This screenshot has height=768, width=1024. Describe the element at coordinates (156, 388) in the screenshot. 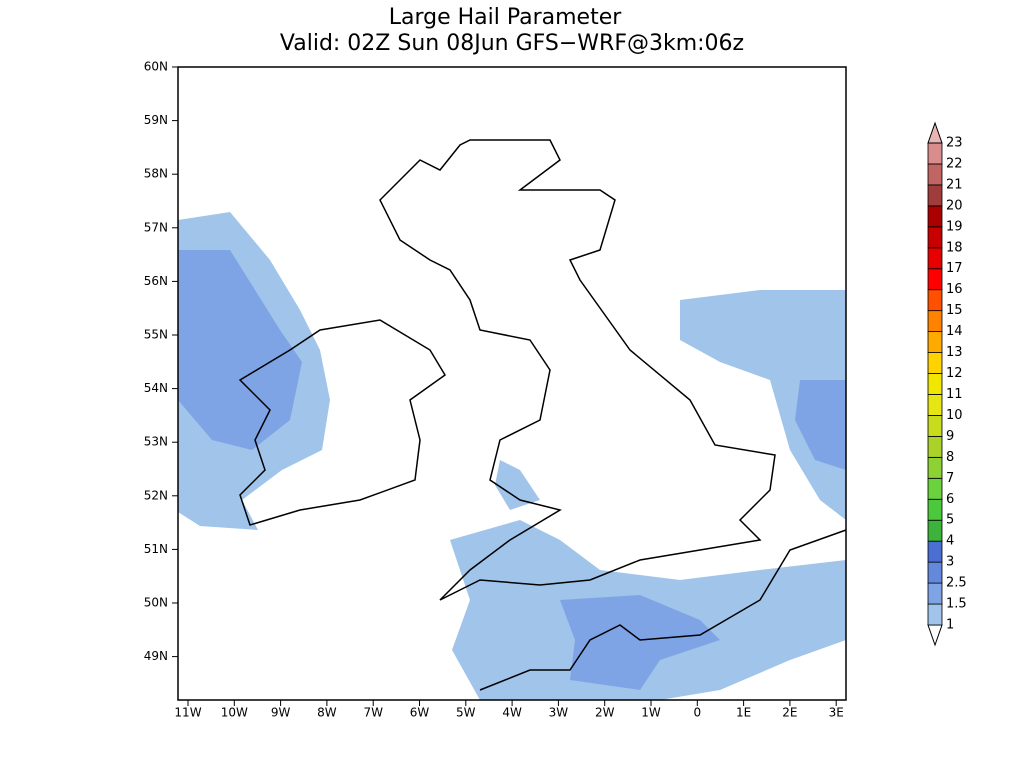

I see `lat-label: 54N` at that location.